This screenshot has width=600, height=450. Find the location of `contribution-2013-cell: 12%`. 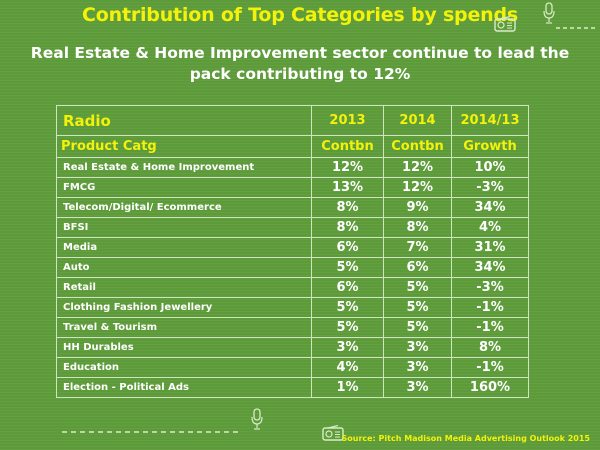

contribution-2013-cell: 12% is located at coordinates (347, 167).